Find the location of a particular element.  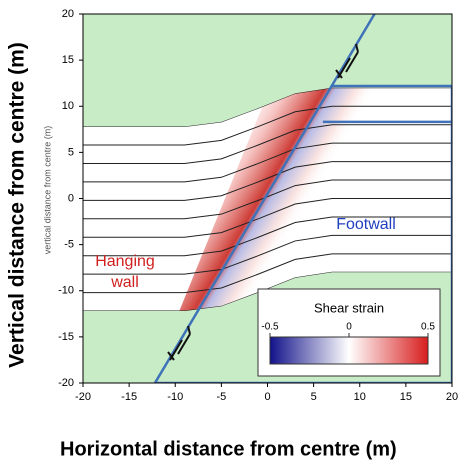

colorbar-label: Shear strain is located at coordinates (349, 307).